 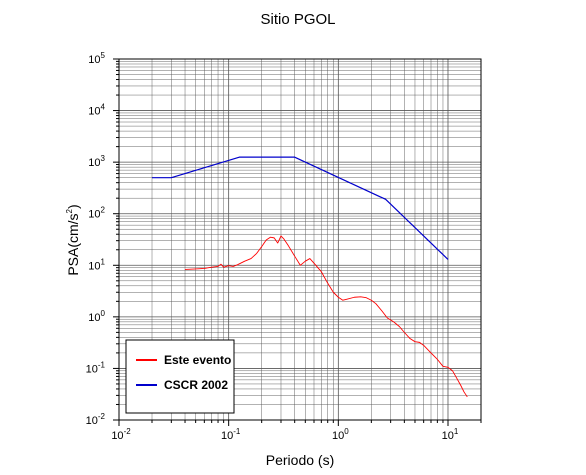 I want to click on y-tick-label: 10³, so click(x=96, y=161).